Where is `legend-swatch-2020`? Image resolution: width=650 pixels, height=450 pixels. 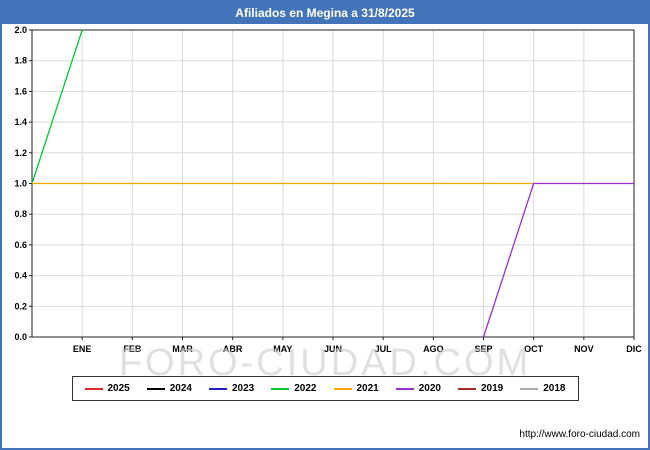 legend-swatch-2020 is located at coordinates (404, 388).